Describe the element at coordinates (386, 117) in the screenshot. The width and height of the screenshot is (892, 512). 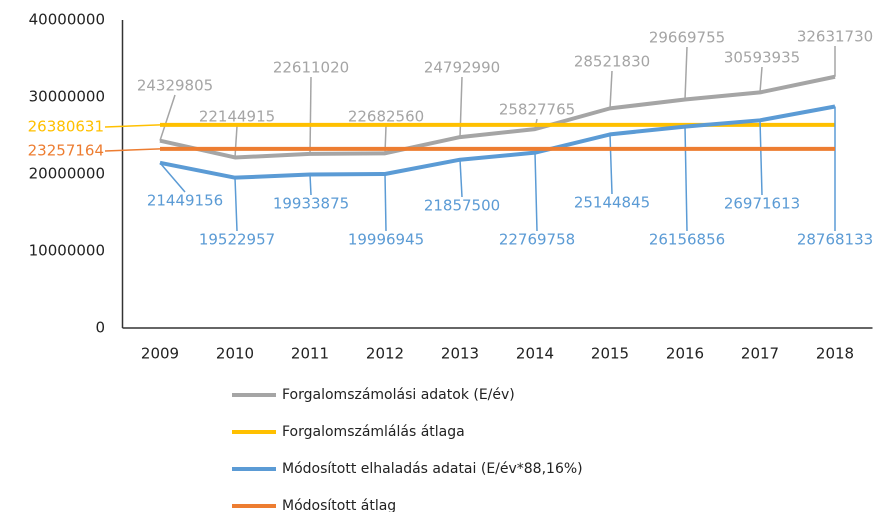
I see `data-label: 22682560` at that location.